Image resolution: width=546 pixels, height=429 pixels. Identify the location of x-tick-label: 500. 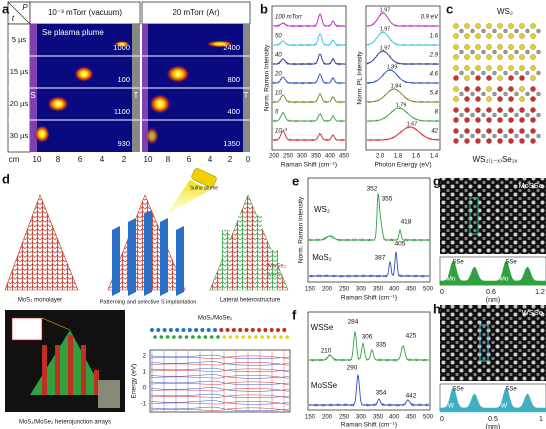
(428, 290).